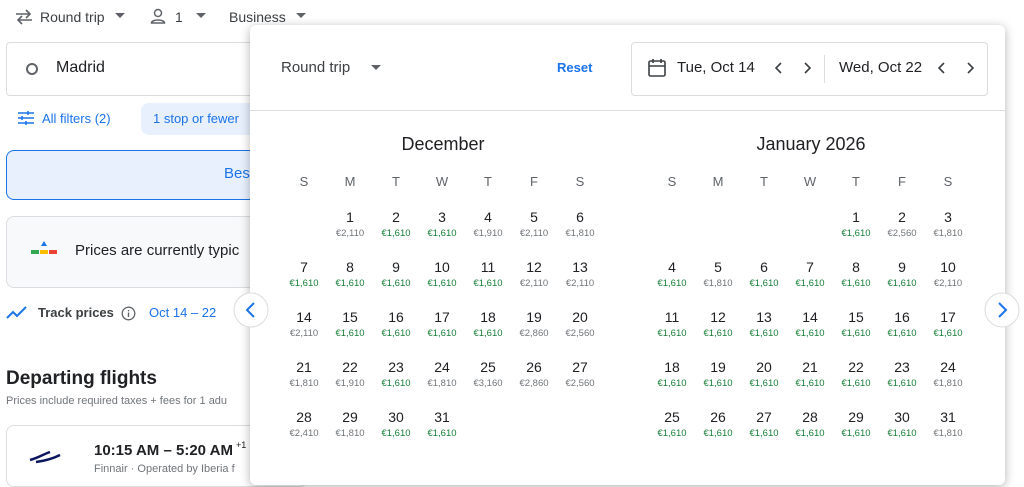 Image resolution: width=1024 pixels, height=487 pixels. Describe the element at coordinates (627, 110) in the screenshot. I see `header-divider` at that location.